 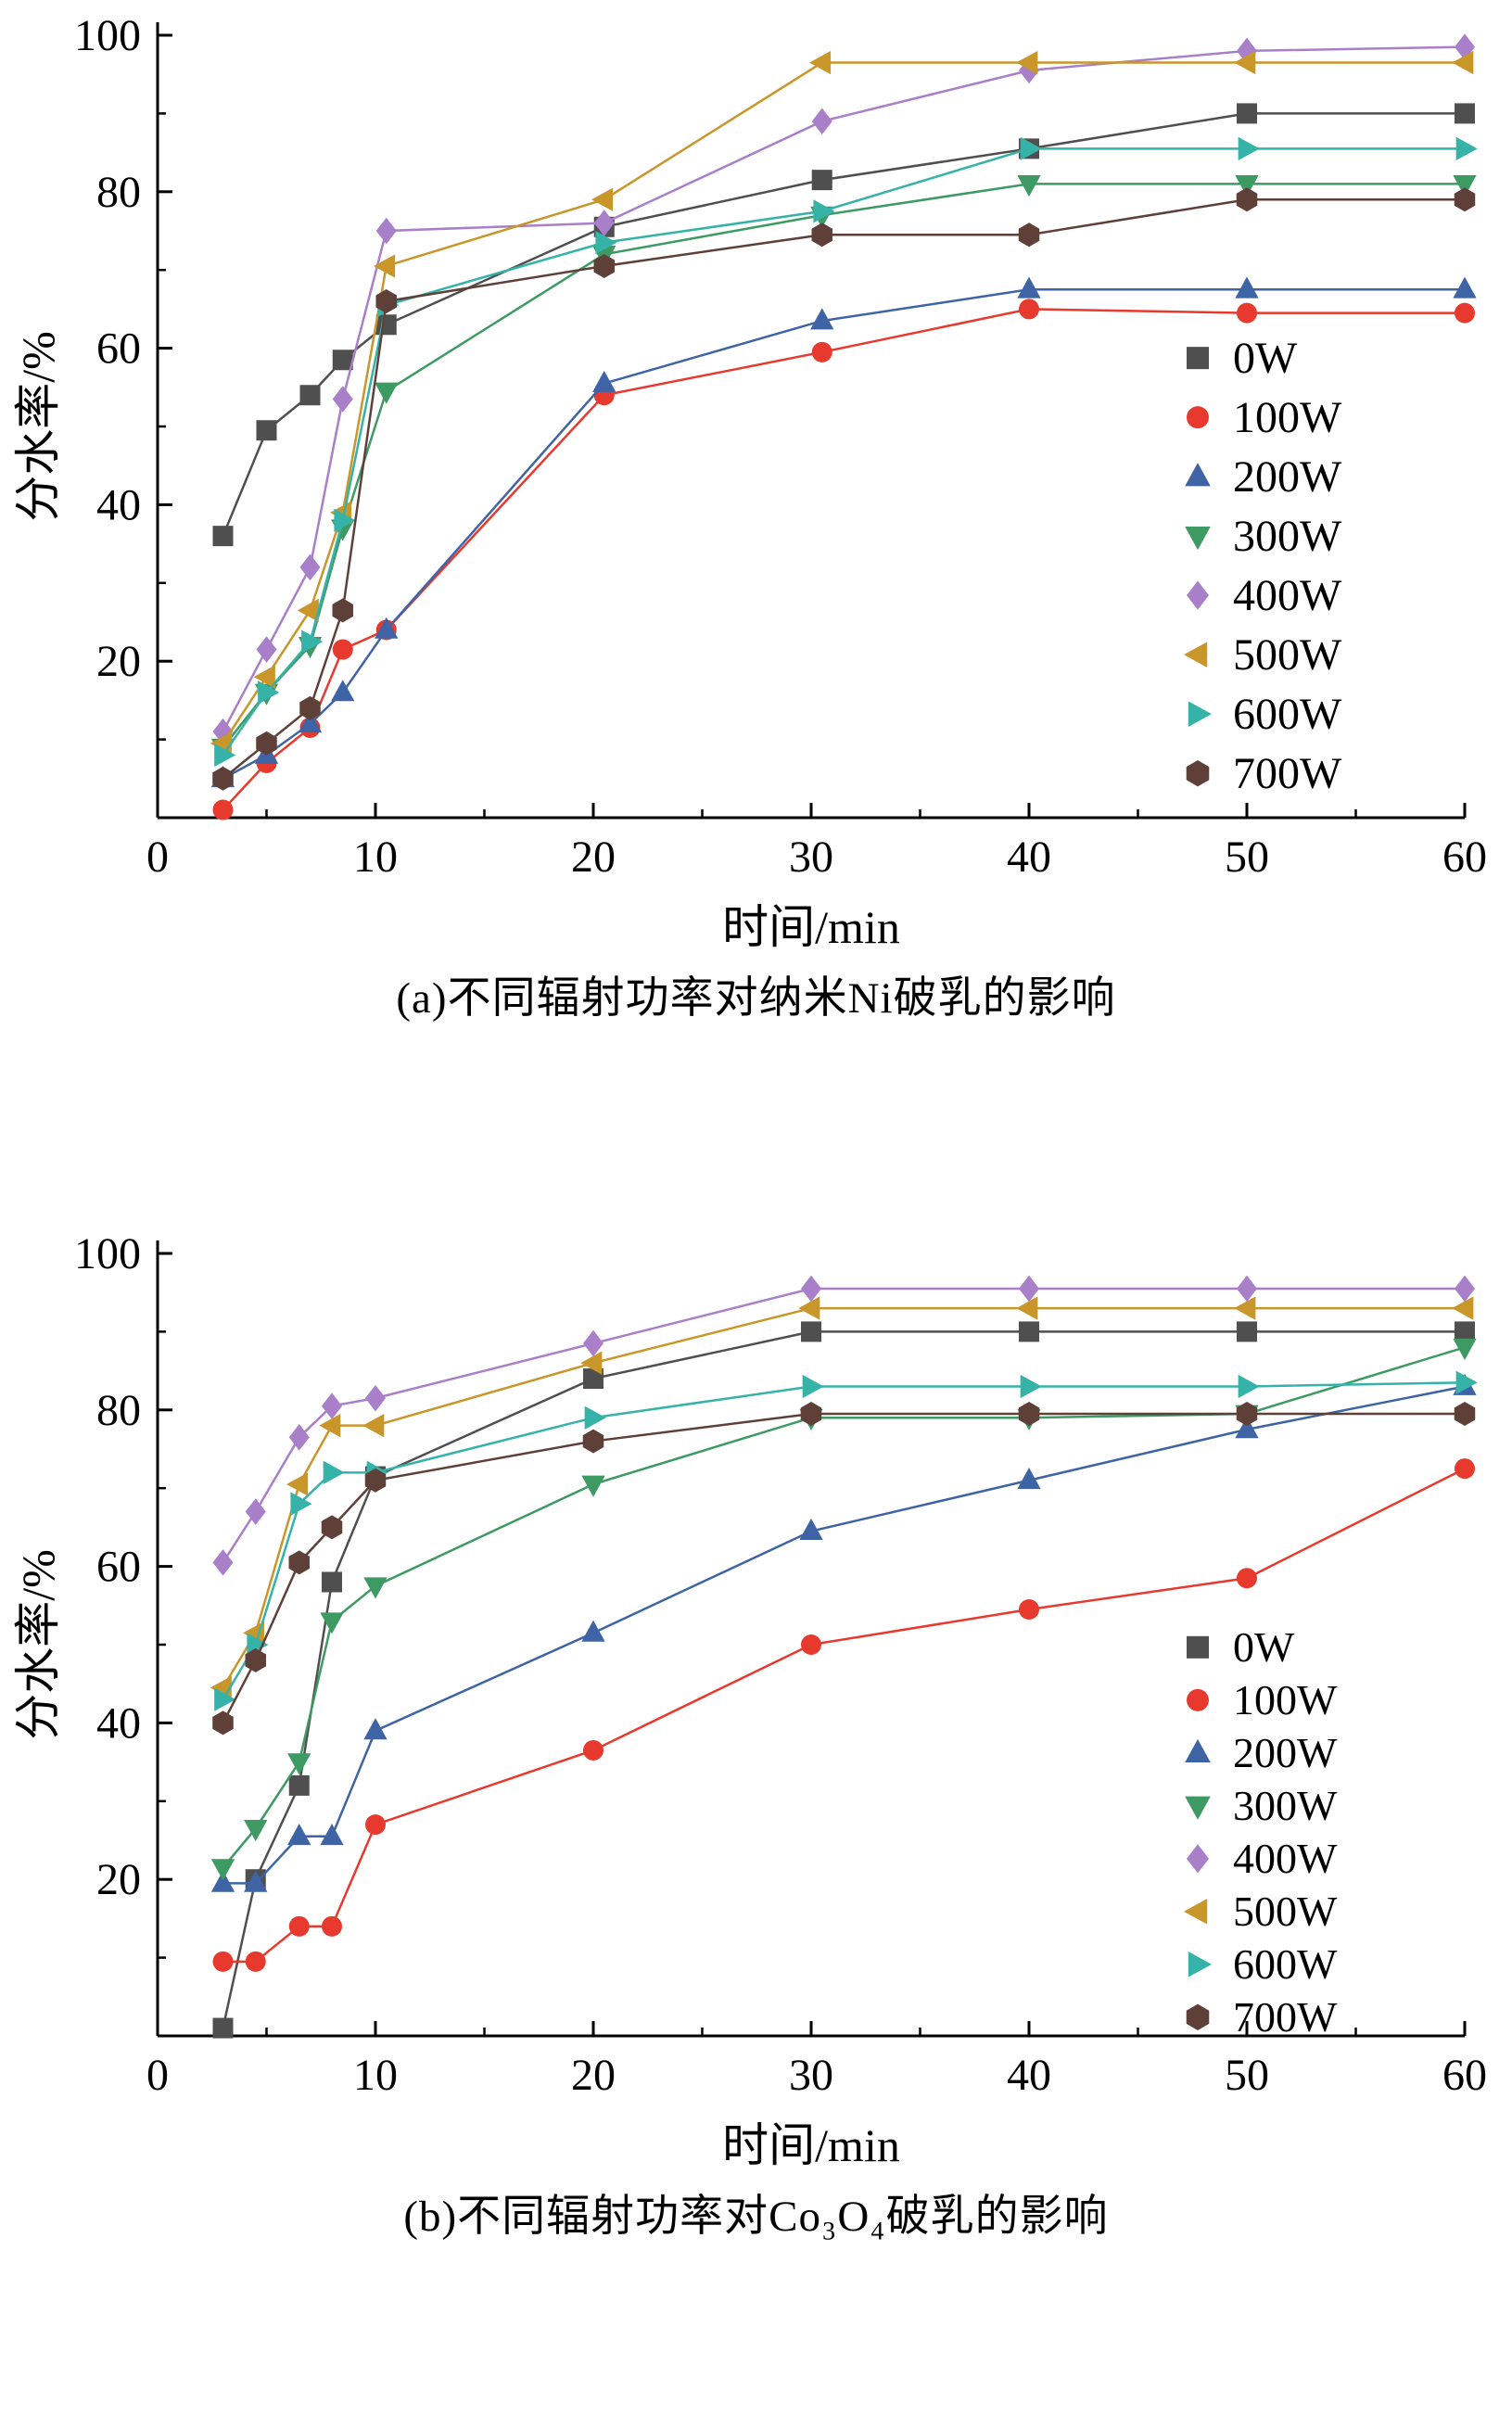 I want to click on series-600W, so click(x=846, y=1540).